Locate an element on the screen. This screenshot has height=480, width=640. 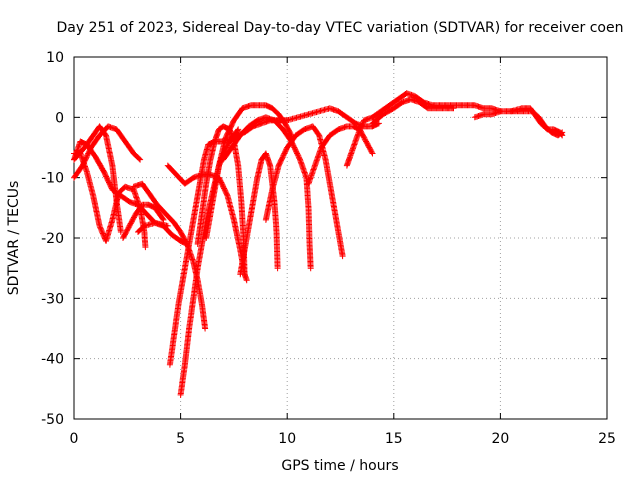
x-tick-label: 5 is located at coordinates (180, 439).